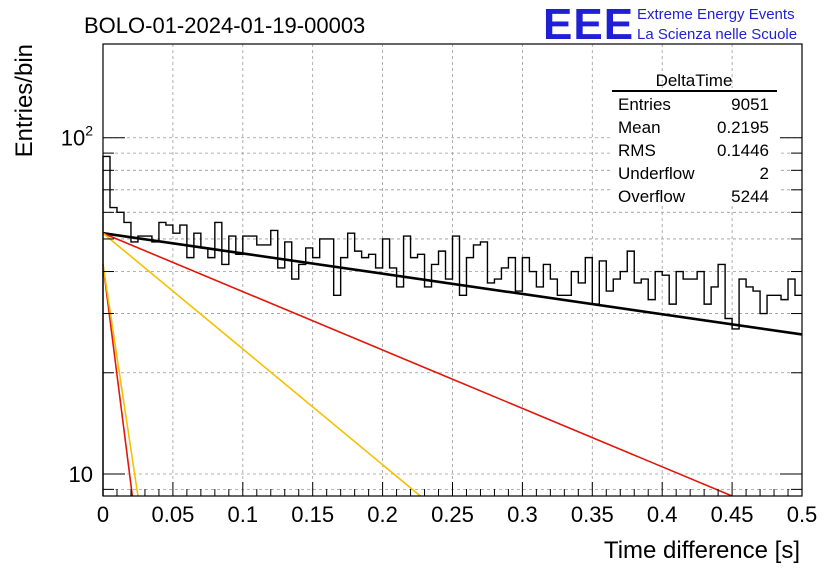  What do you see at coordinates (662, 514) in the screenshot?
I see `x-tick-label: 0.4` at bounding box center [662, 514].